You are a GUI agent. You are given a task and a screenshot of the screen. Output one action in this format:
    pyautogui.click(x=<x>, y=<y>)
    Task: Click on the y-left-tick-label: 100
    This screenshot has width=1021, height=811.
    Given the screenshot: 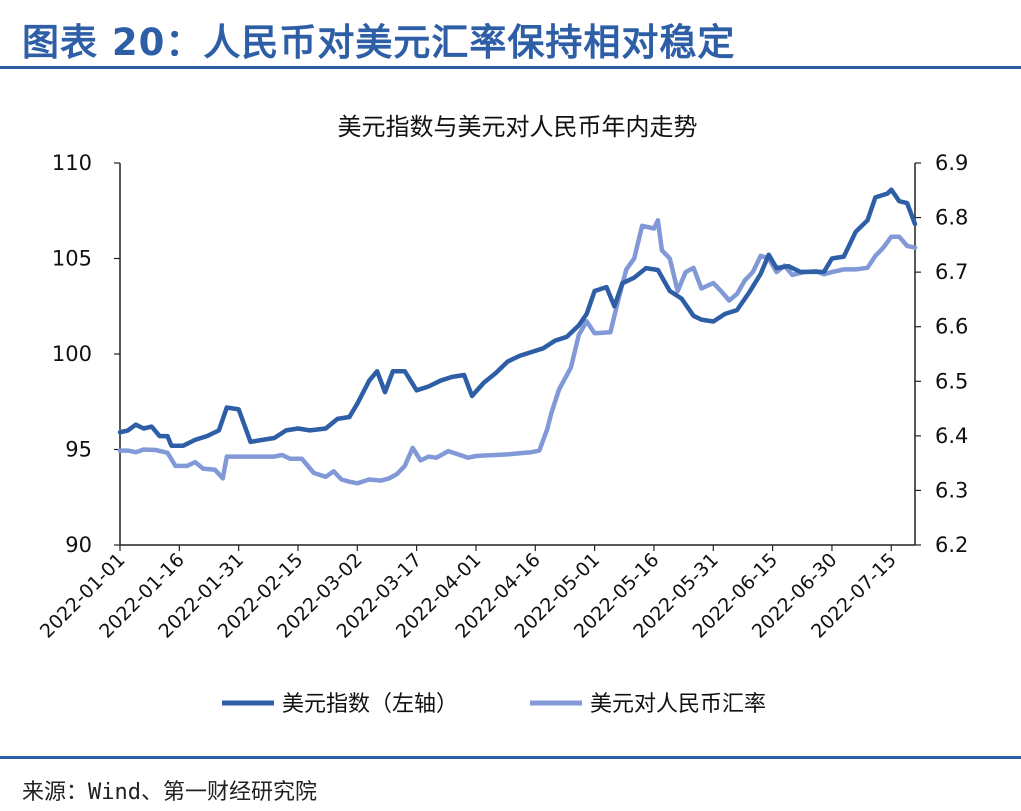 What is the action you would take?
    pyautogui.click(x=72, y=354)
    